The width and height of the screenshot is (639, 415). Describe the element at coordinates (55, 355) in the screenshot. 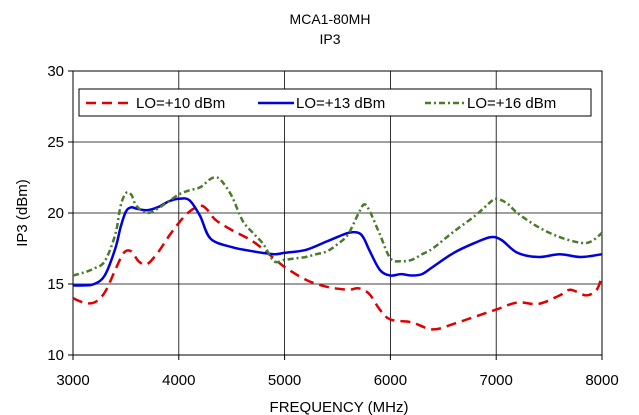

I see `y-tick-label: 10` at that location.